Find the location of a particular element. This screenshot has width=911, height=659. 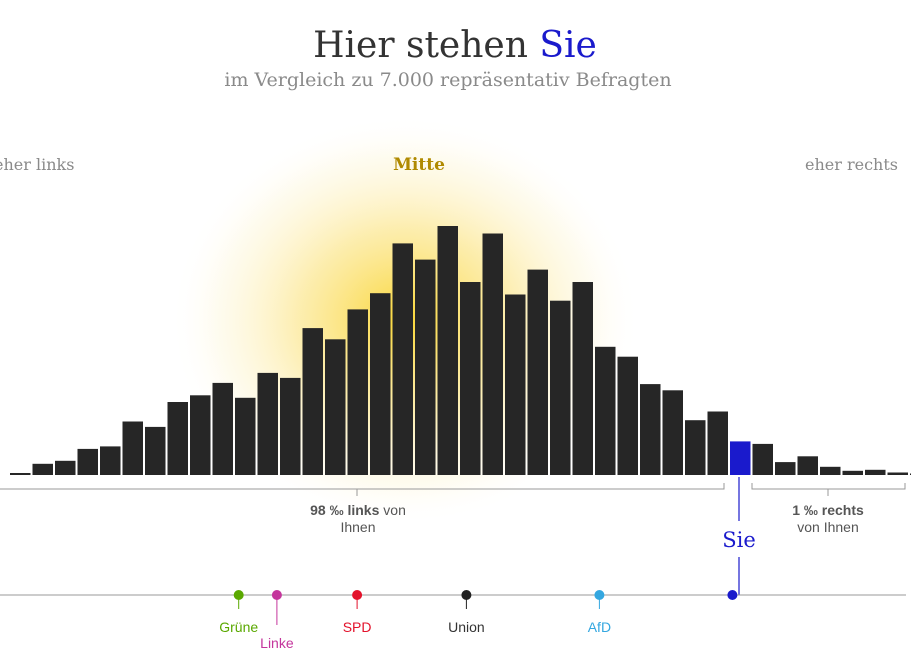

party-label: Grüne is located at coordinates (238, 627).